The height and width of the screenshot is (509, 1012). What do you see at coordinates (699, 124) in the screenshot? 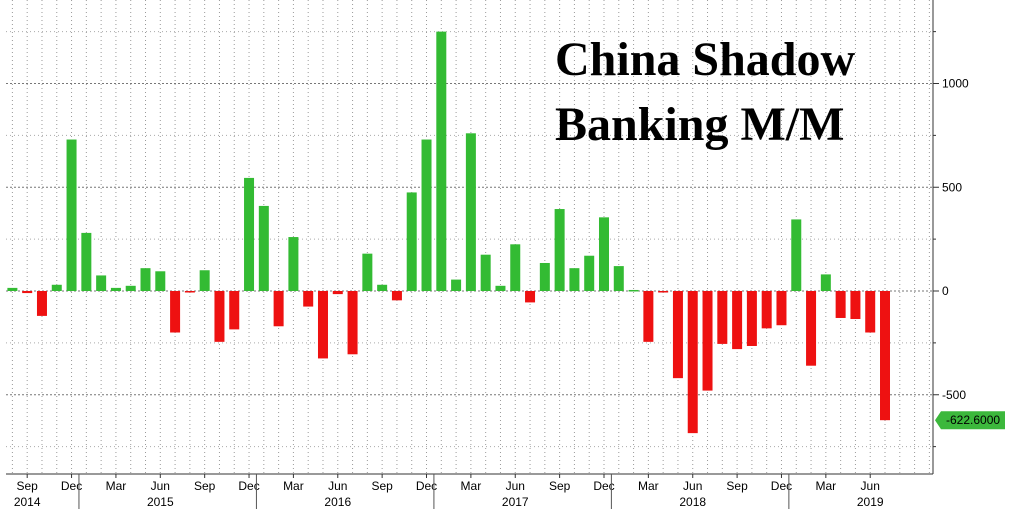
I see `title-line-2: Banking M/M` at bounding box center [699, 124].